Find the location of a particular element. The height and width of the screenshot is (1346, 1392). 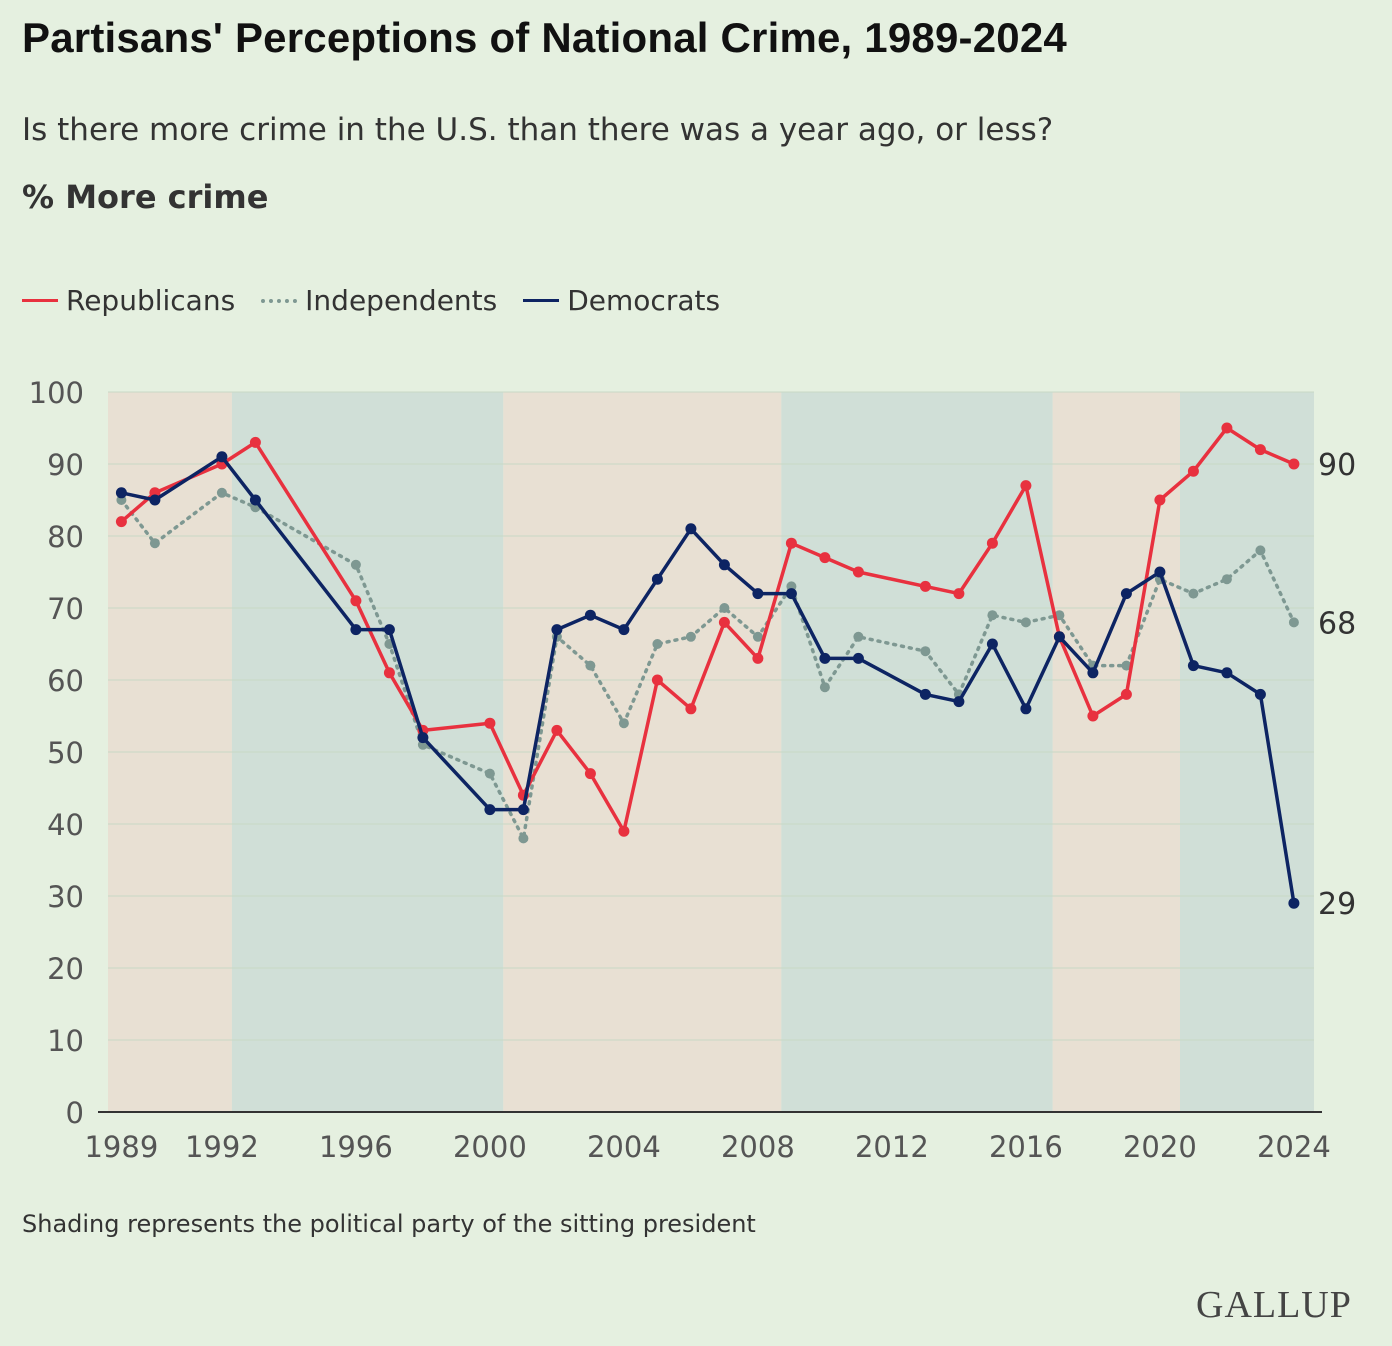

x-tick-label: 2012 is located at coordinates (892, 1147).